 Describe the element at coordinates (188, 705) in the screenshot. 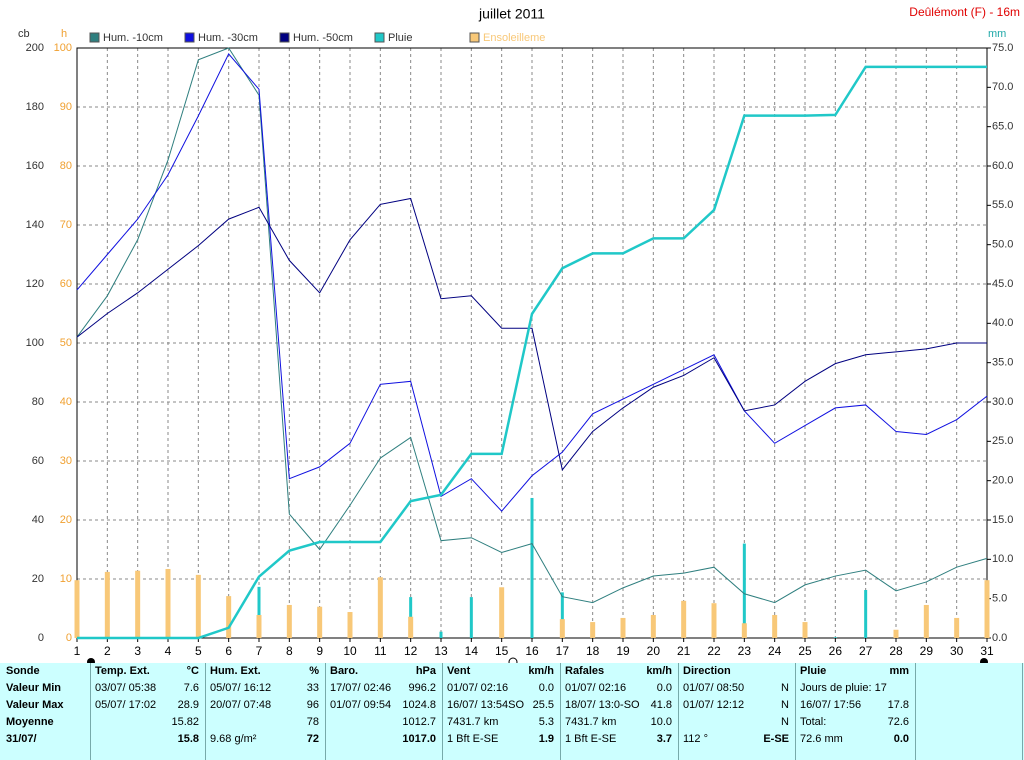

I see `cell-value: 28.9` at that location.